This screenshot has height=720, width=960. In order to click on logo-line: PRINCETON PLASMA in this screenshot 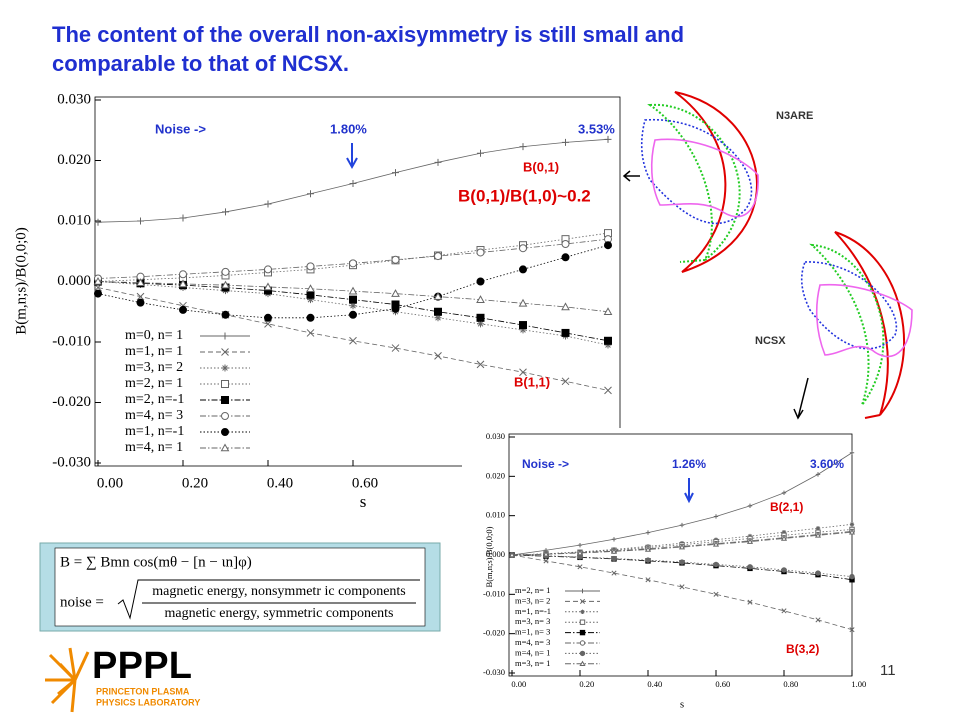, I will do `click(143, 691)`.